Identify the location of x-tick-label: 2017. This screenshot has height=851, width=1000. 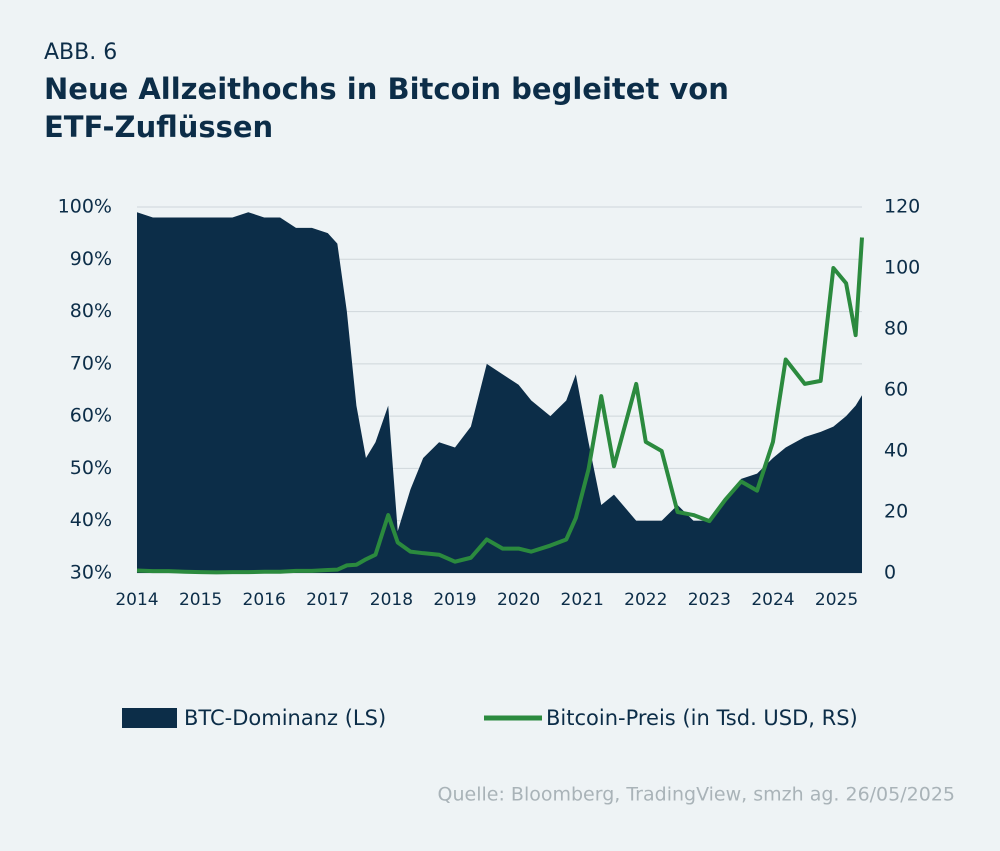
(327, 600).